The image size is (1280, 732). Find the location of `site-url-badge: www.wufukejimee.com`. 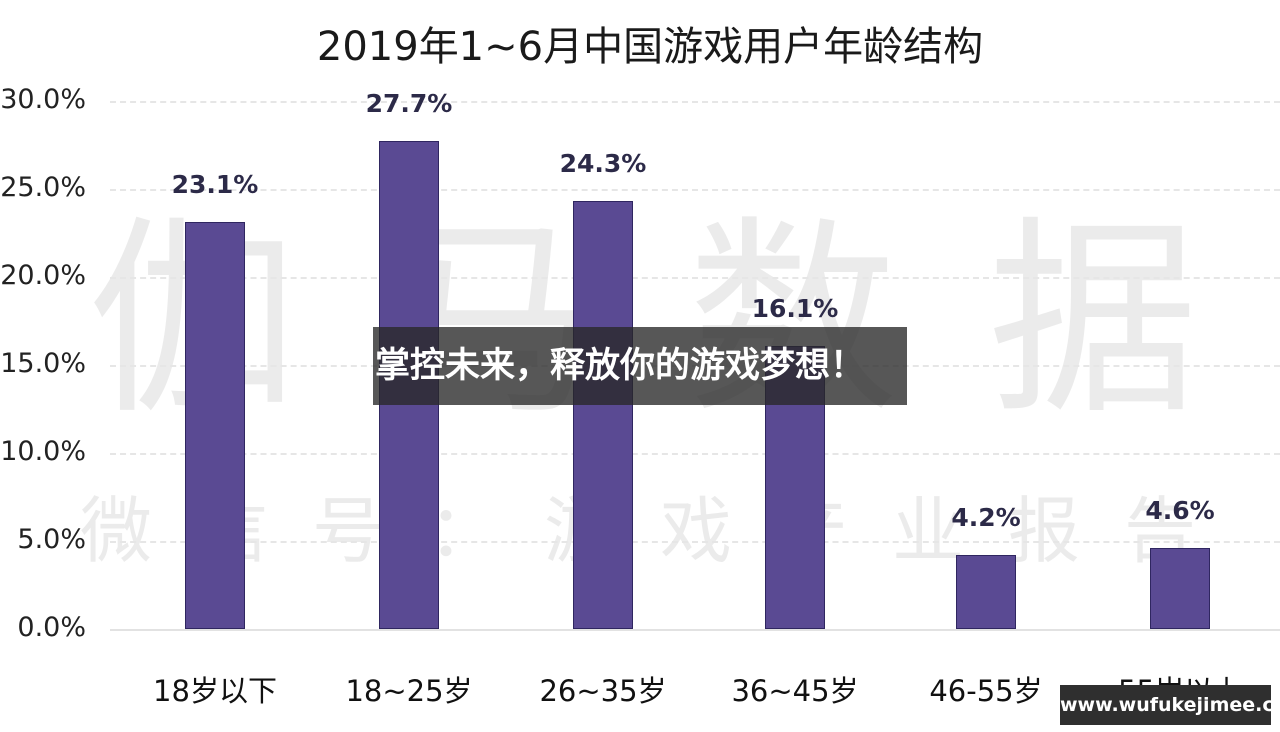

site-url-badge: www.wufukejimee.com is located at coordinates (1170, 705).